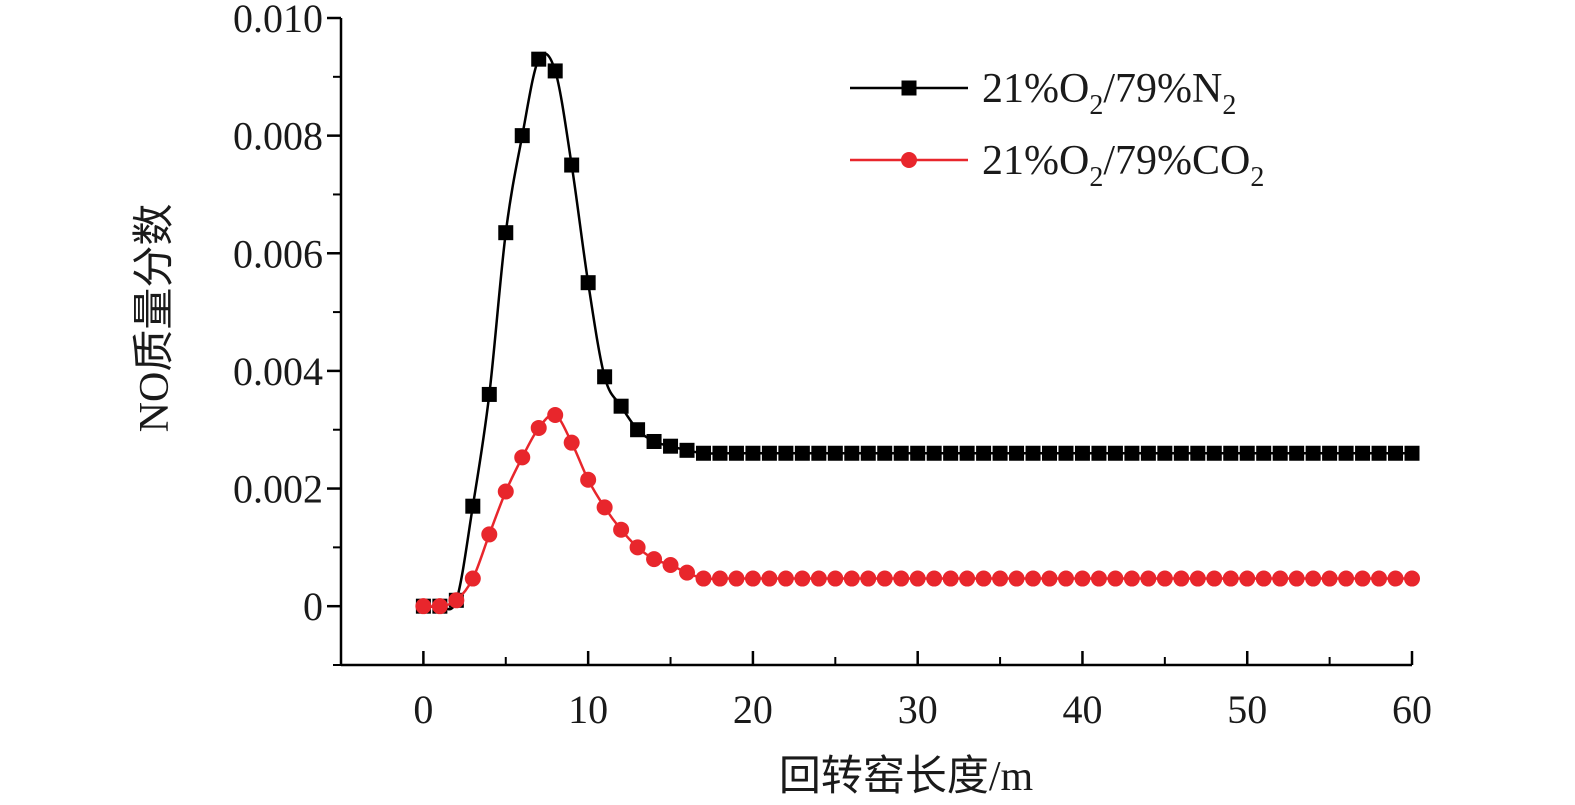  Describe the element at coordinates (278, 371) in the screenshot. I see `y-tick-label: 0.004` at that location.